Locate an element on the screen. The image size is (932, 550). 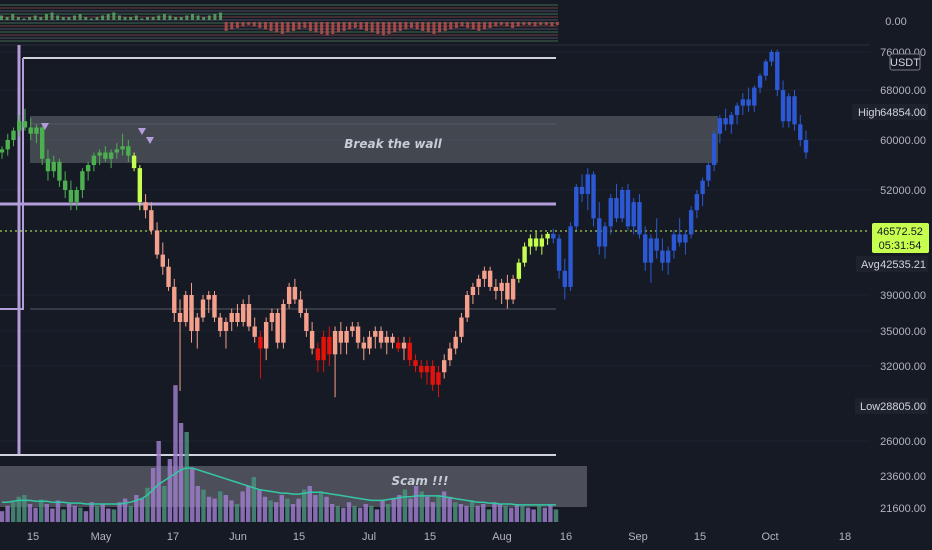
indicator-histogram is located at coordinates (279, 24).